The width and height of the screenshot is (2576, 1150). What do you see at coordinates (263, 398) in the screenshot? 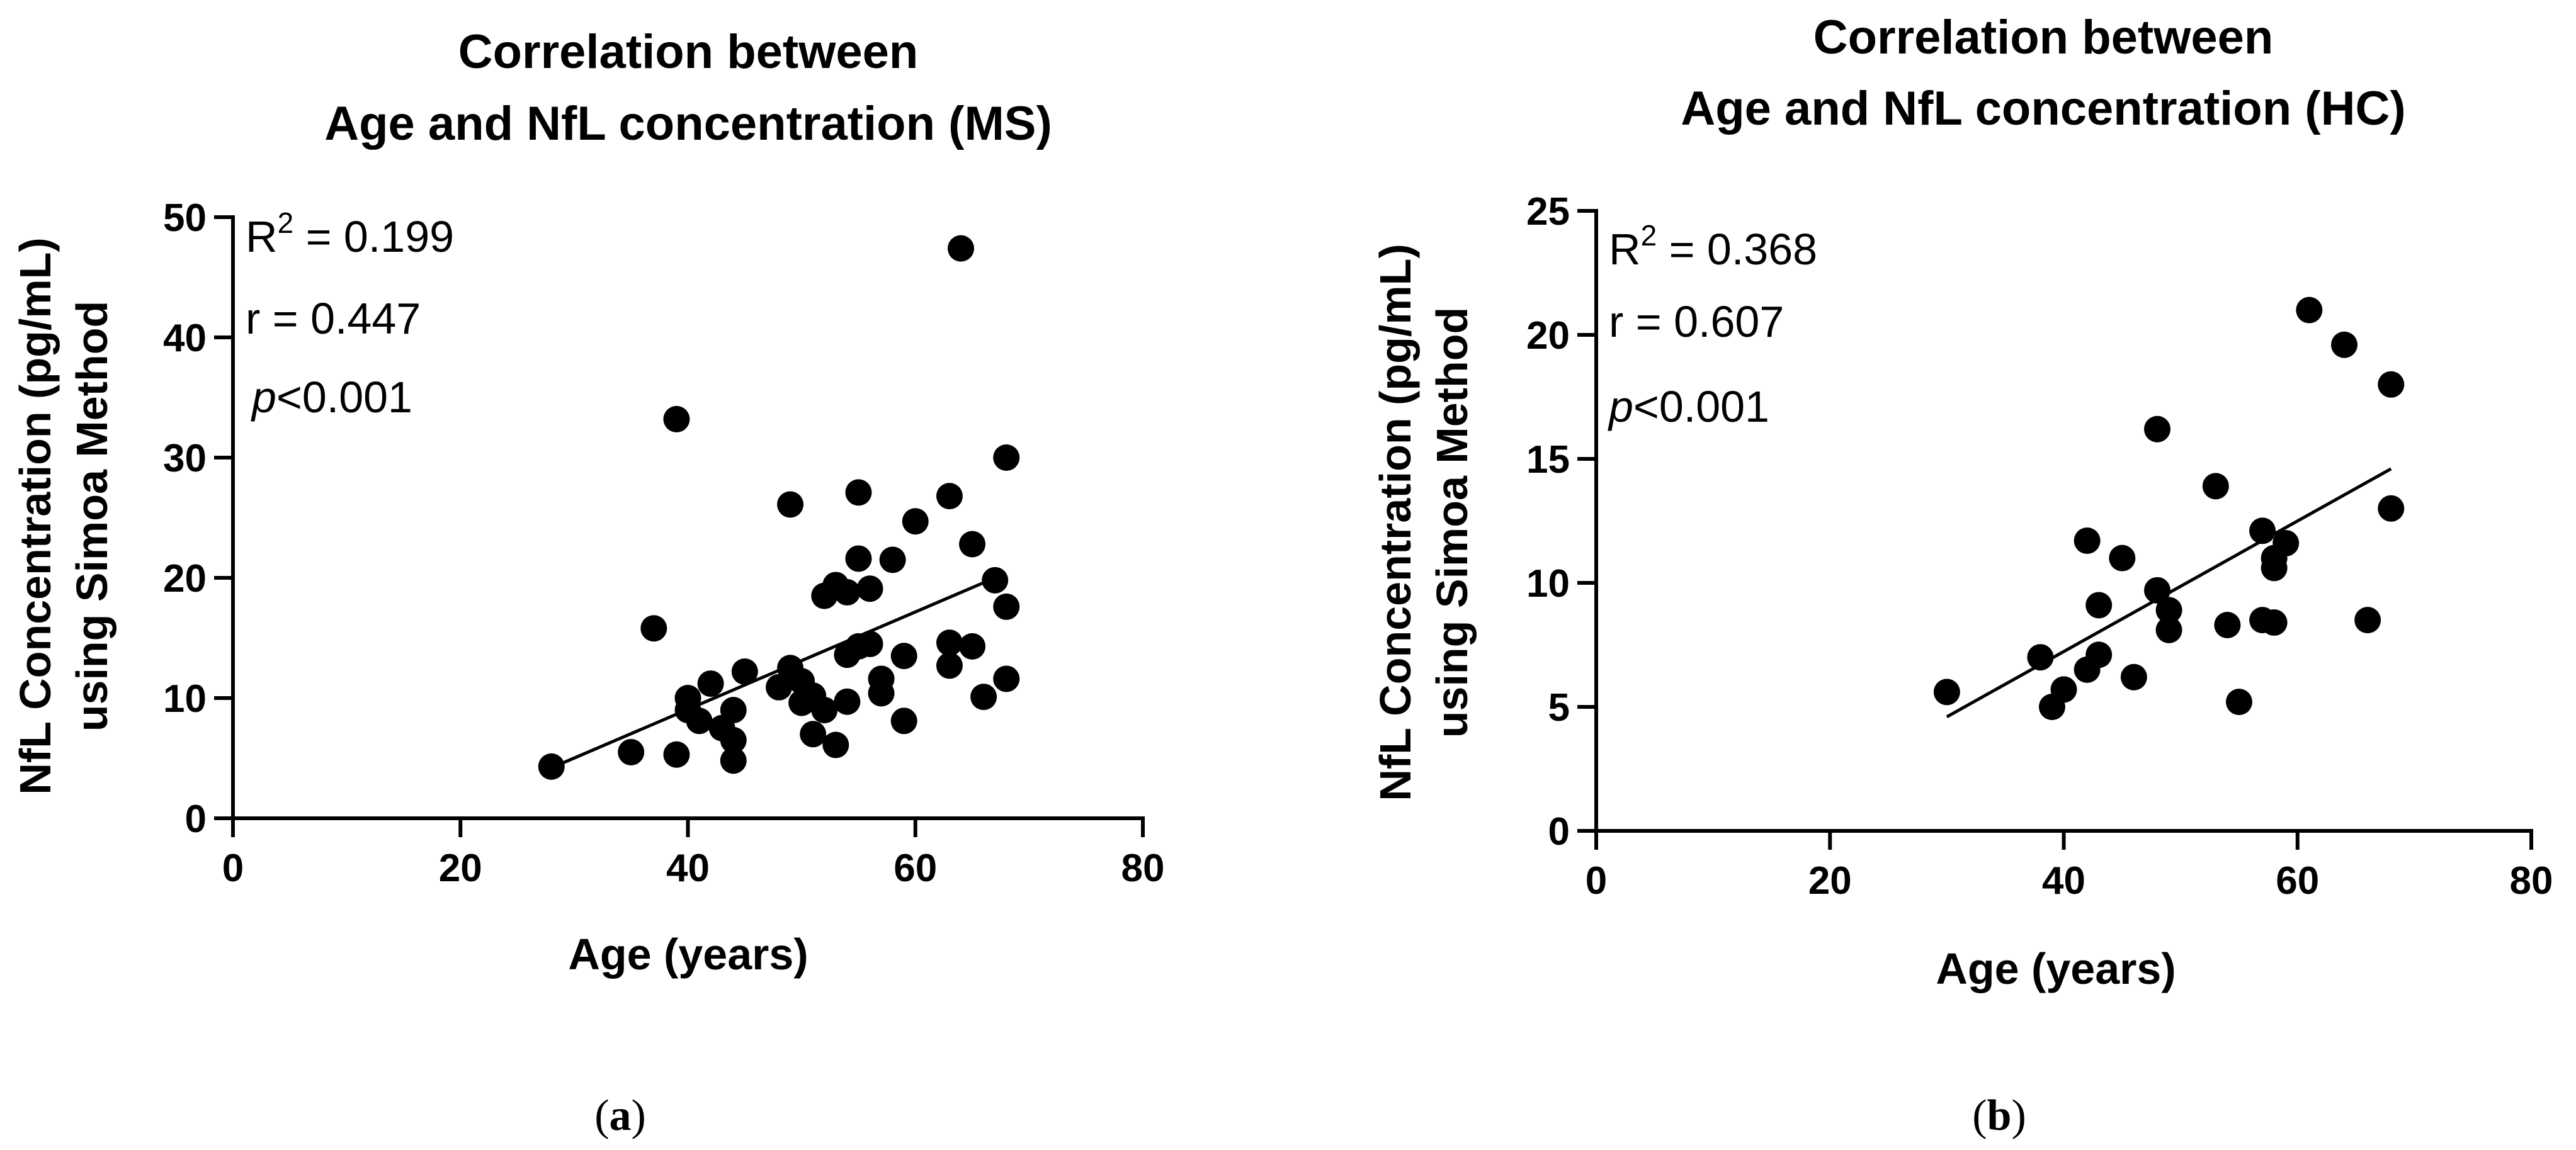
I see `p-label: p` at bounding box center [263, 398].